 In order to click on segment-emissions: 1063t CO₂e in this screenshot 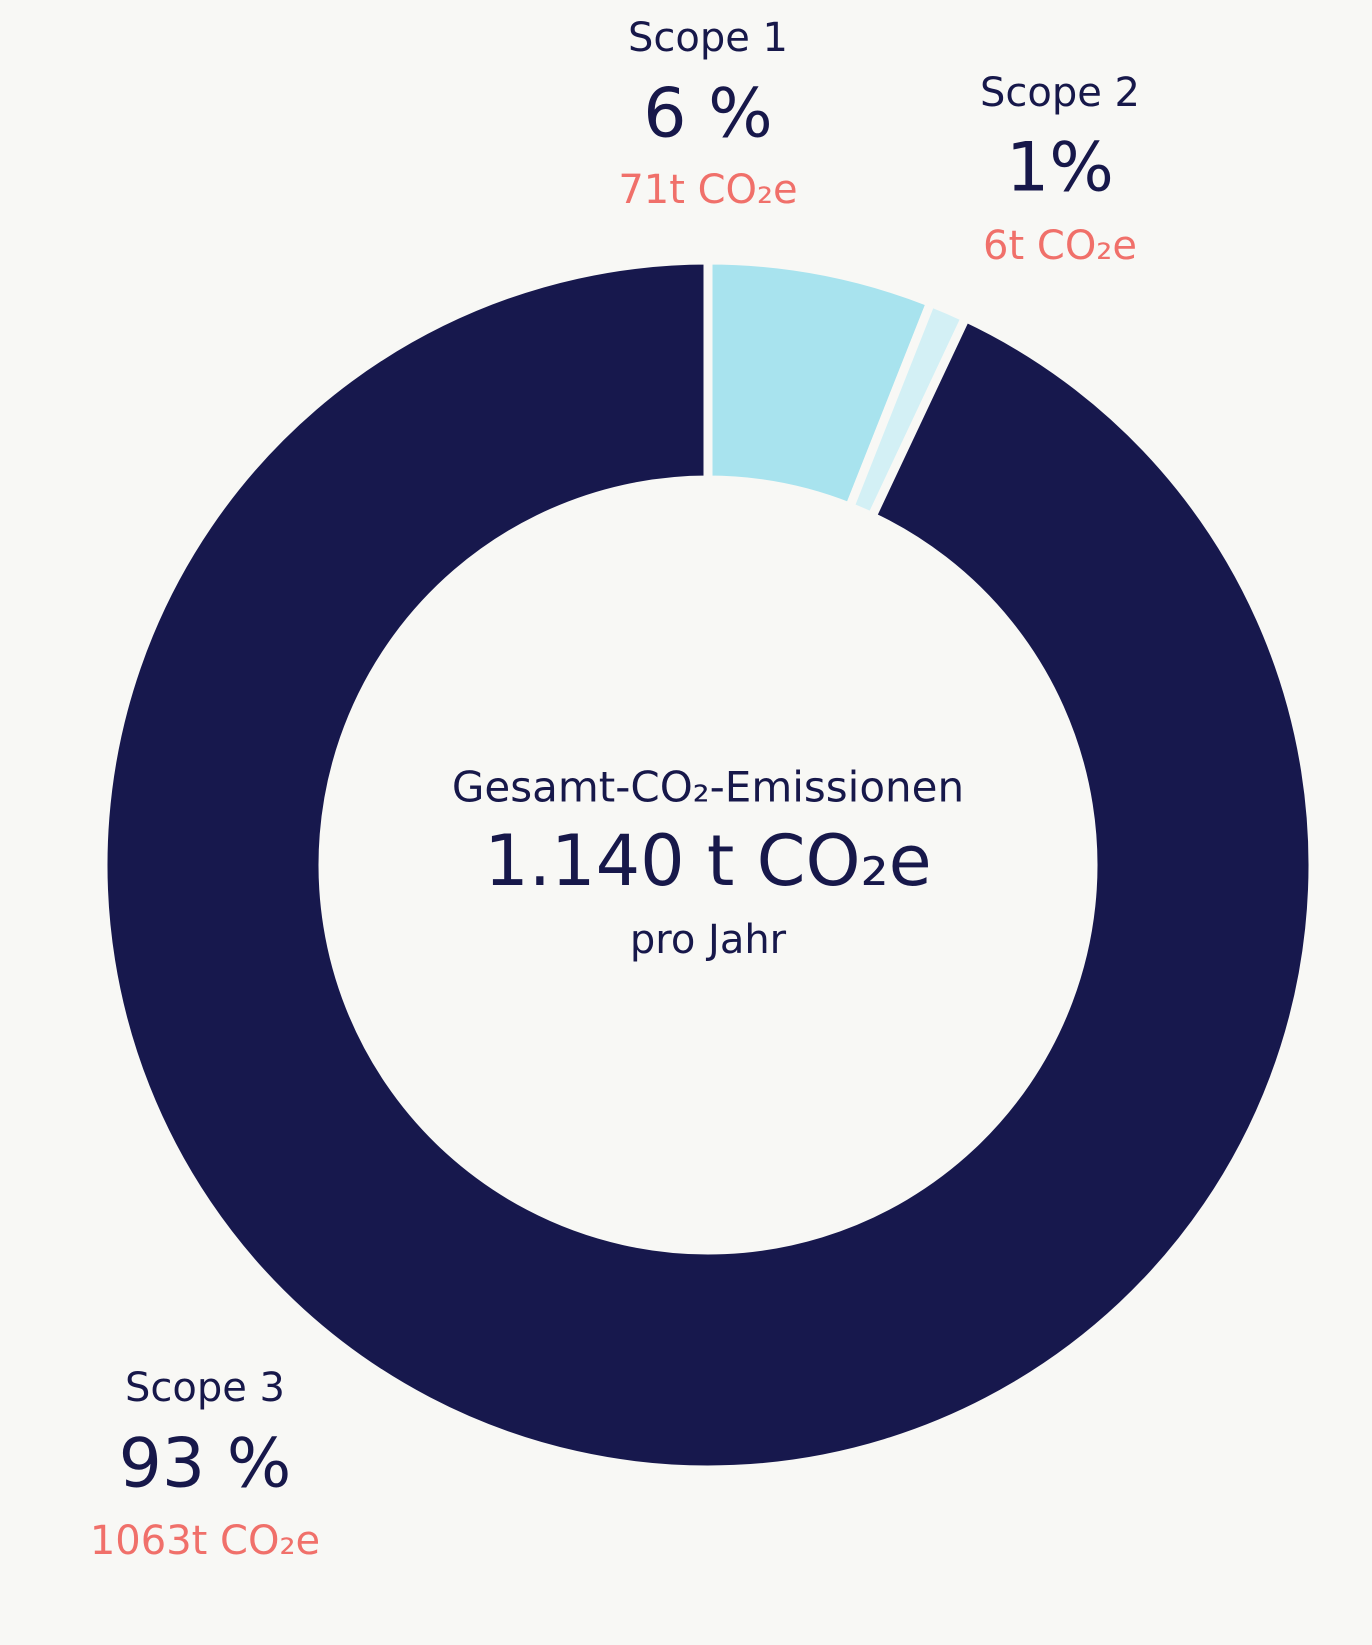, I will do `click(205, 1541)`.